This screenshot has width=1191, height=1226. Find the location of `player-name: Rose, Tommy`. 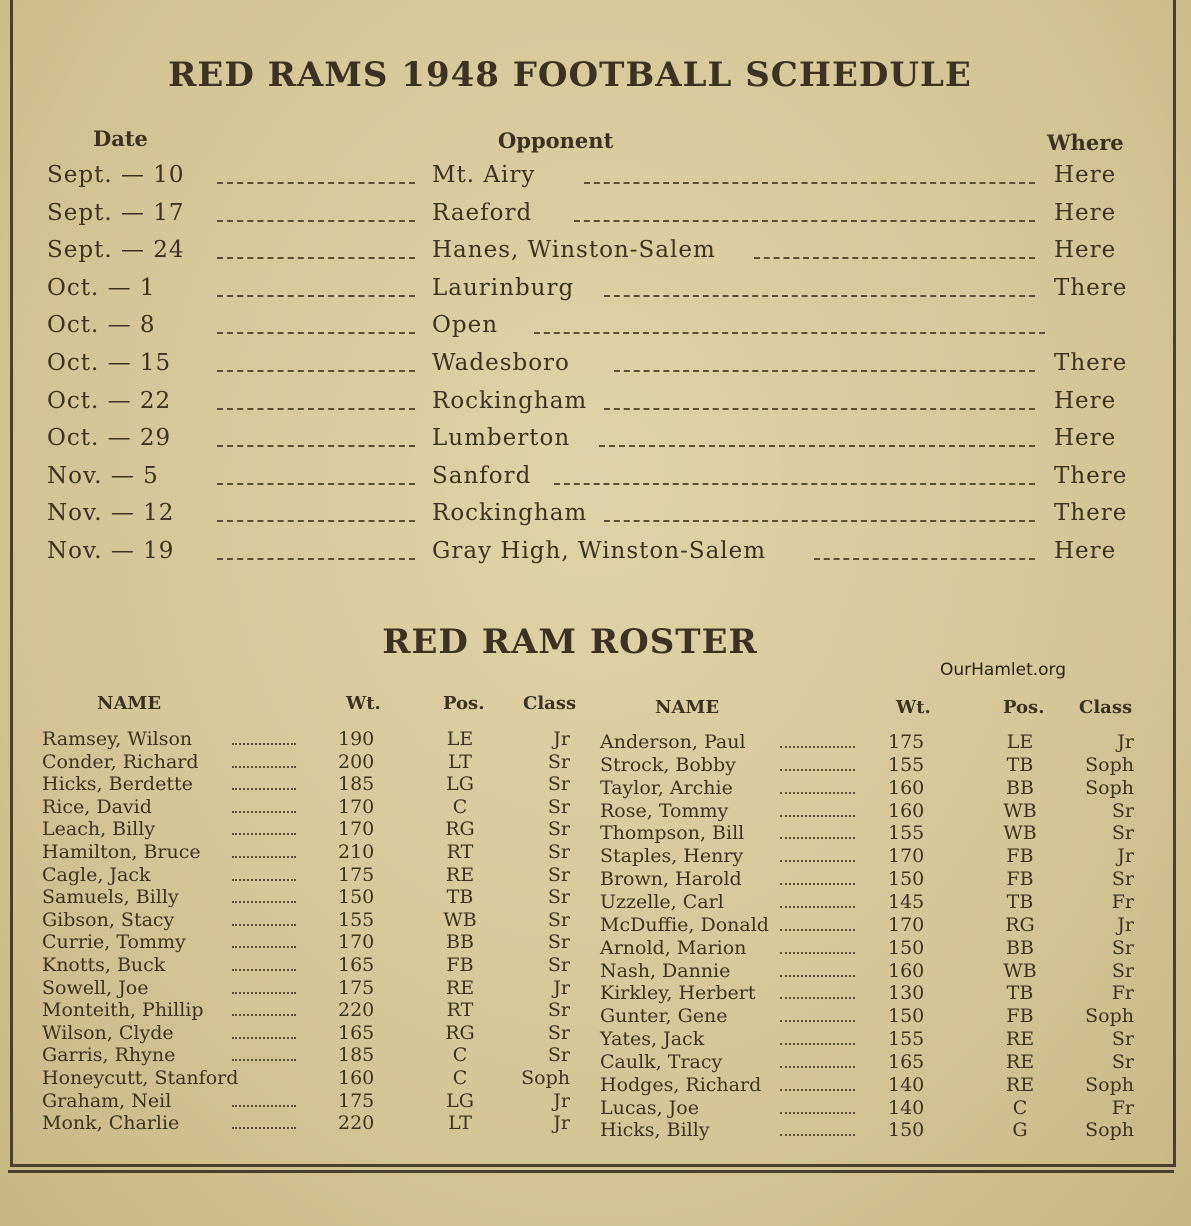

player-name: Rose, Tommy is located at coordinates (664, 810).